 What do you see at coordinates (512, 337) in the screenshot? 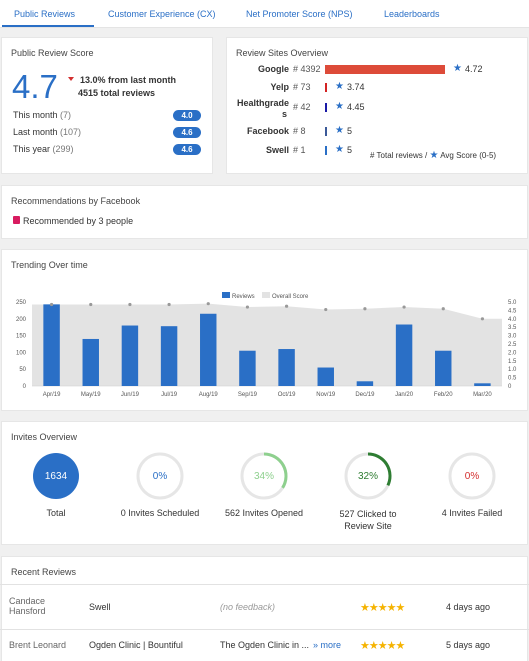
I see `y-right-tick-label: 3.0` at bounding box center [512, 337].